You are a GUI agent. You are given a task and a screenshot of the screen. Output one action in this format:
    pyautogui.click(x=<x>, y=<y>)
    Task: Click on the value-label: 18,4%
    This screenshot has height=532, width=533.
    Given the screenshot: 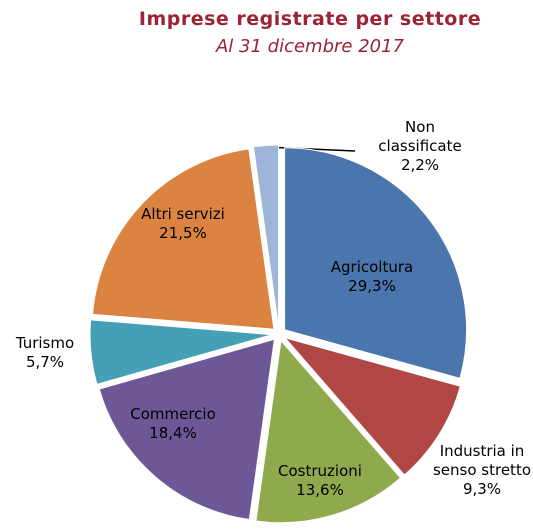 What is the action you would take?
    pyautogui.click(x=173, y=433)
    